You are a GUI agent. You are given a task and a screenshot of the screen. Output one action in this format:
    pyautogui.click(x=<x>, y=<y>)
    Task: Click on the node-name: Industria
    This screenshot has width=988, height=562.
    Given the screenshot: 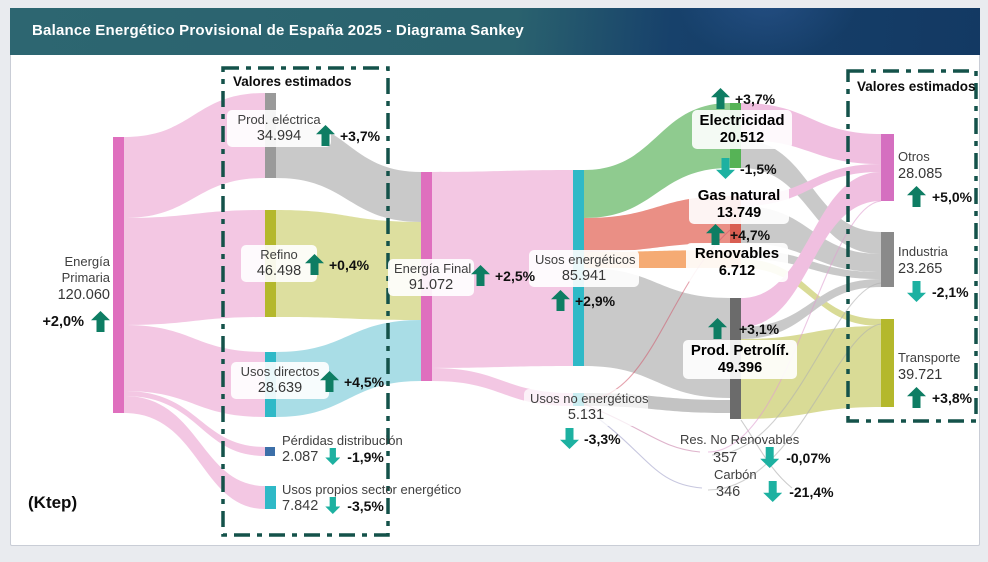 What is the action you would take?
    pyautogui.click(x=923, y=251)
    